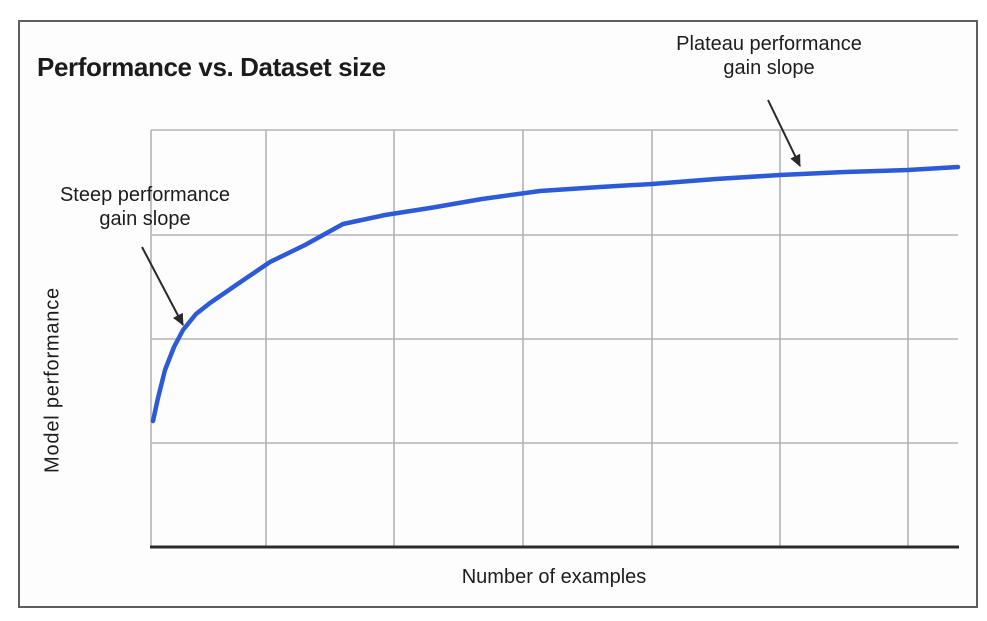 This screenshot has width=987, height=621. Describe the element at coordinates (211, 67) in the screenshot. I see `chart-title: Performance vs. Dataset size` at that location.